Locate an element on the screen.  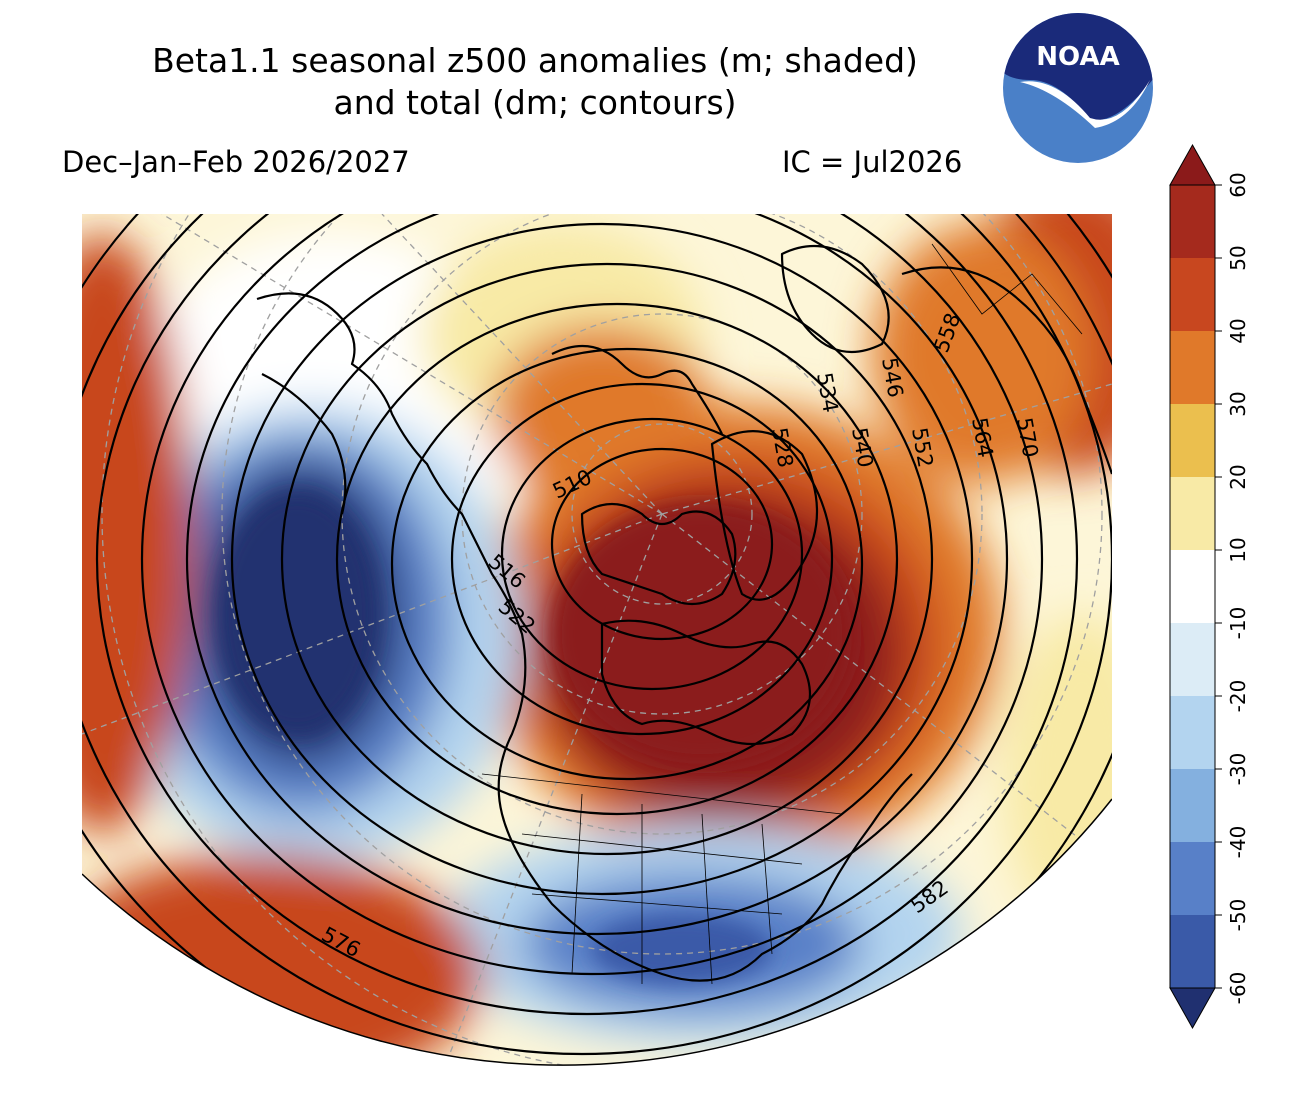
colorbar-tick-label: -50 is located at coordinates (1238, 915).